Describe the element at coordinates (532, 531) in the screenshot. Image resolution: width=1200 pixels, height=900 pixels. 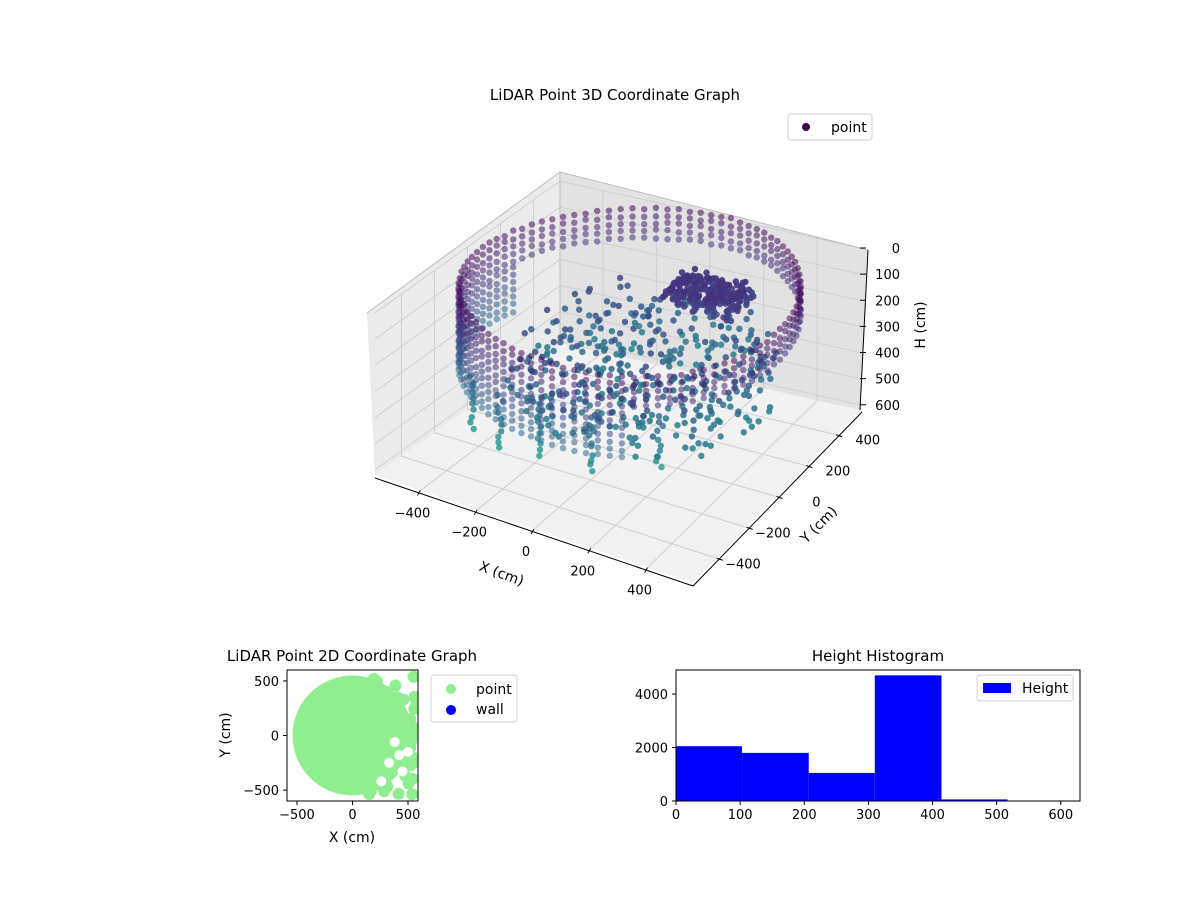
I see `x-tick` at that location.